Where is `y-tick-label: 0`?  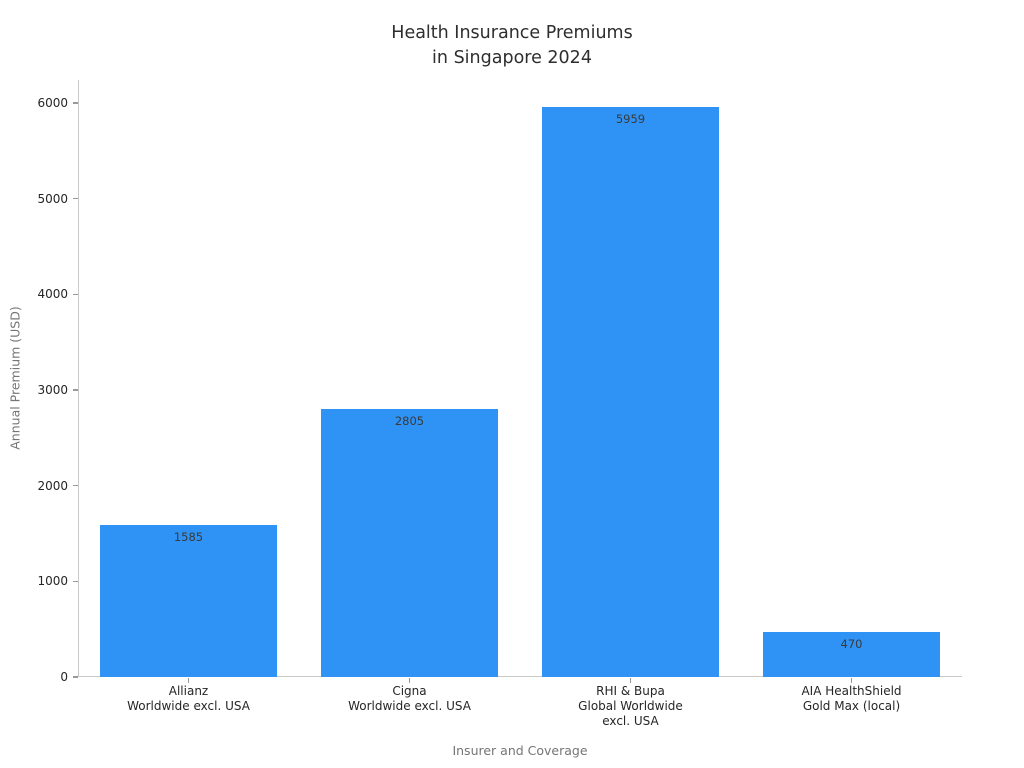 y-tick-label: 0 is located at coordinates (64, 677).